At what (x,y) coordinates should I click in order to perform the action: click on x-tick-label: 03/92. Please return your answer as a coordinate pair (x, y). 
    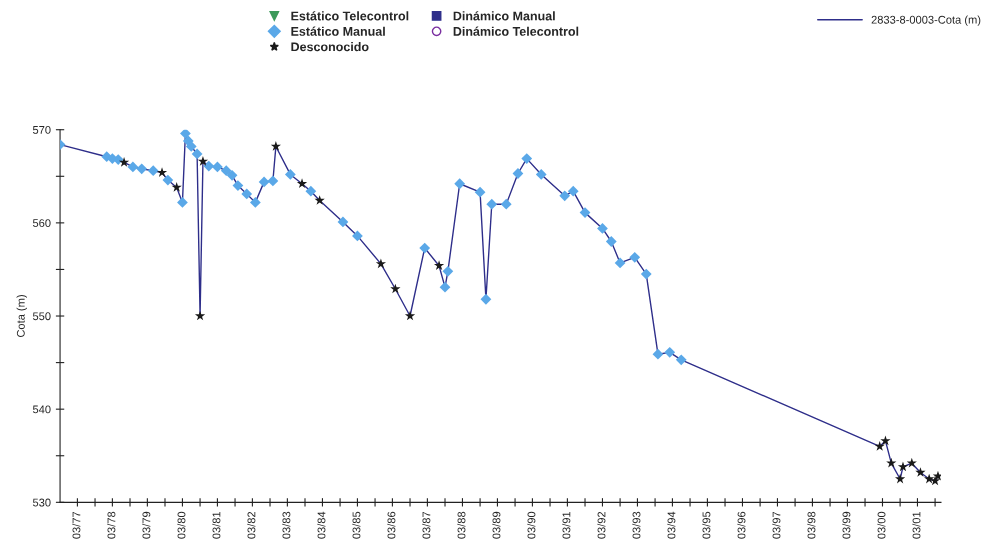
    Looking at the image, I should click on (601, 525).